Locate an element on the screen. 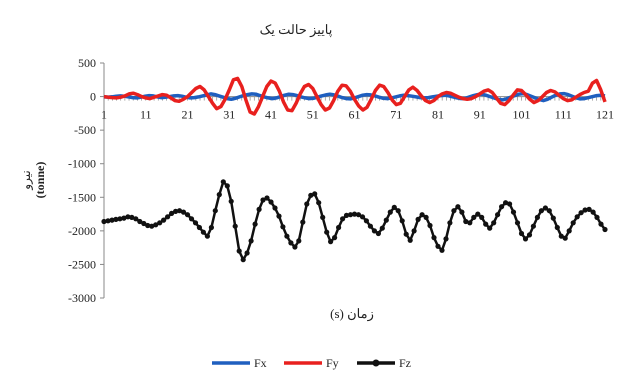 The image size is (636, 381). y-tick-label: -2500 is located at coordinates (82, 264).